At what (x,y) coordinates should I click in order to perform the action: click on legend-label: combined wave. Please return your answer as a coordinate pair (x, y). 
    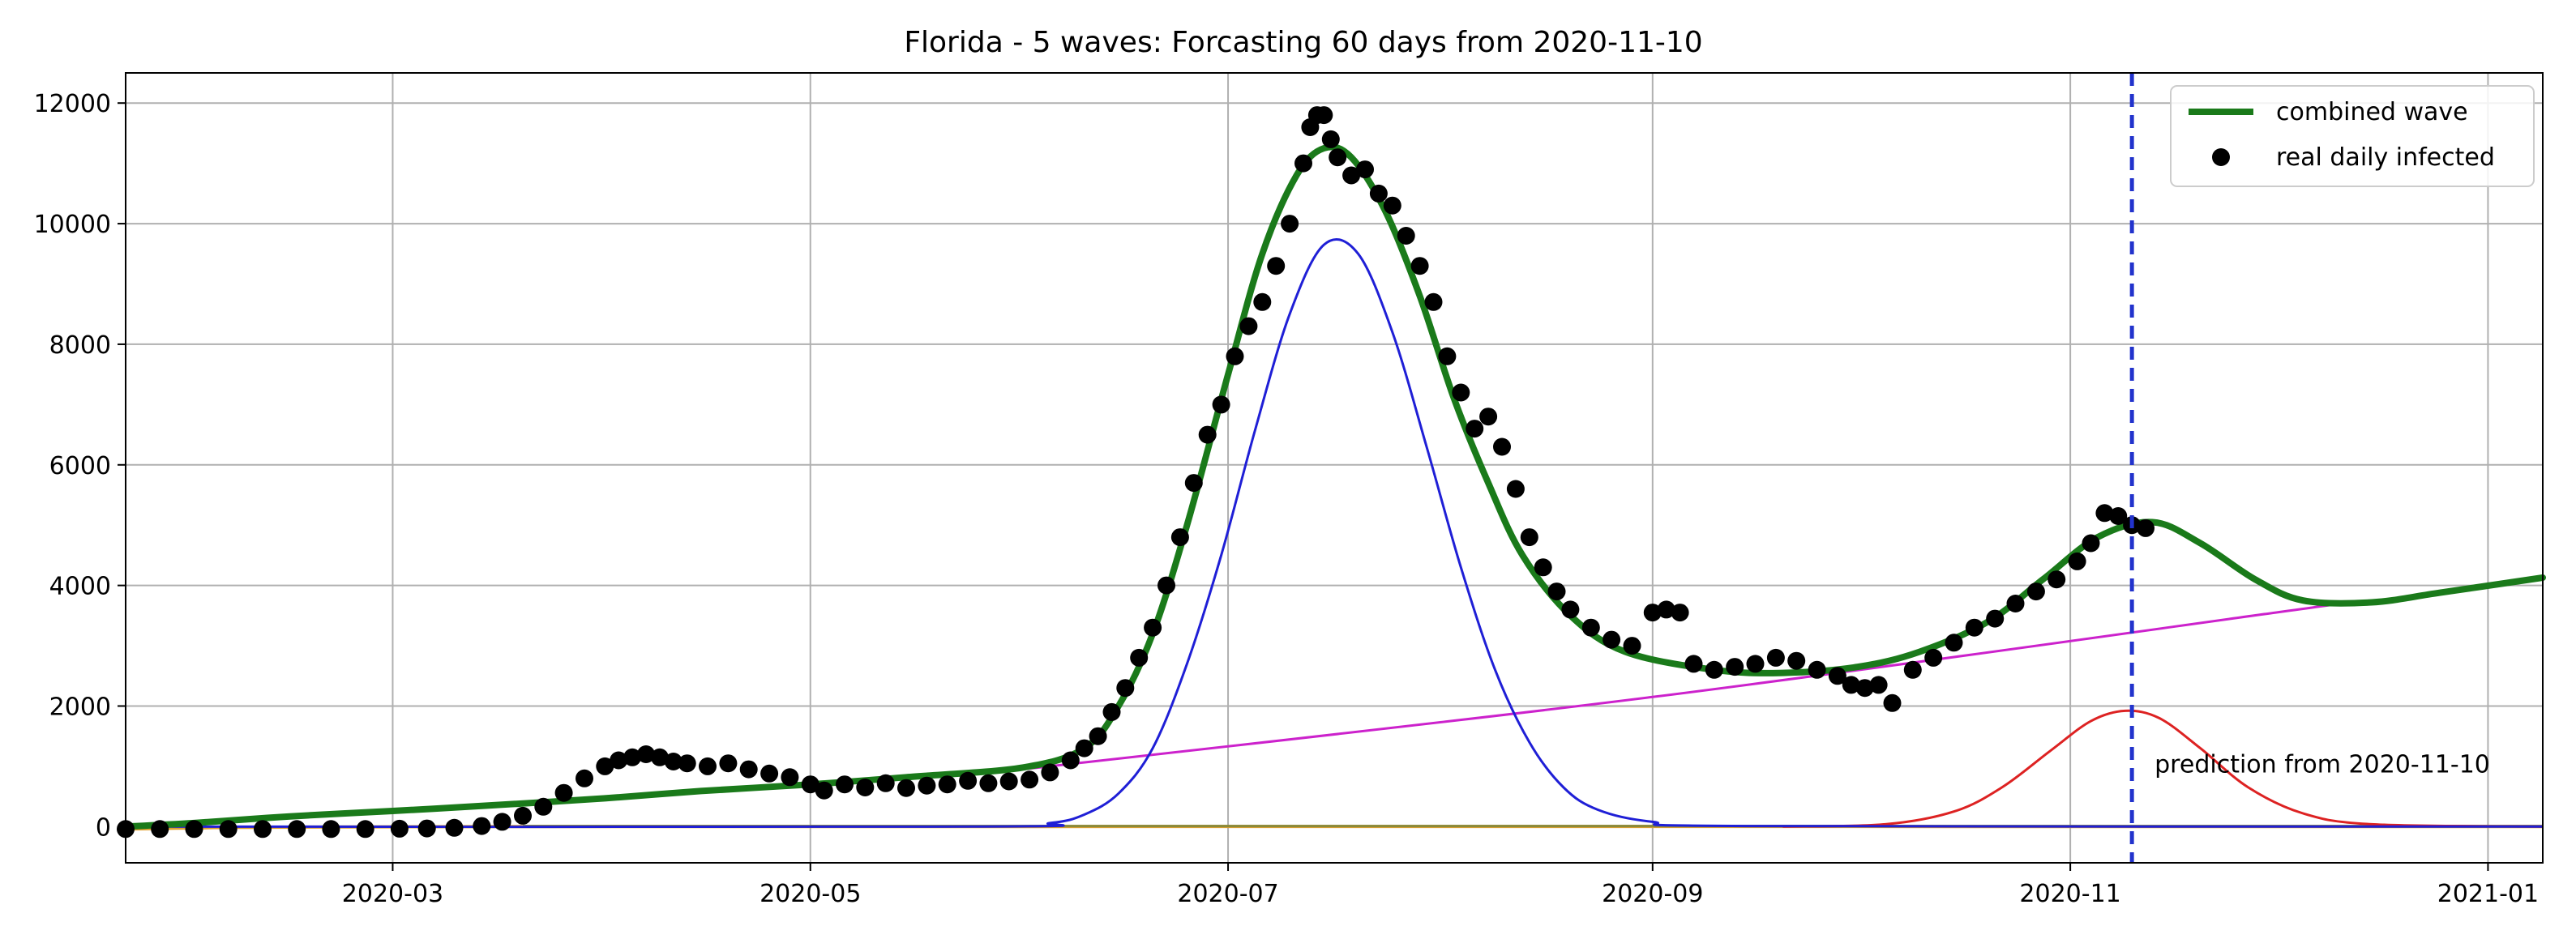
    Looking at the image, I should click on (2372, 112).